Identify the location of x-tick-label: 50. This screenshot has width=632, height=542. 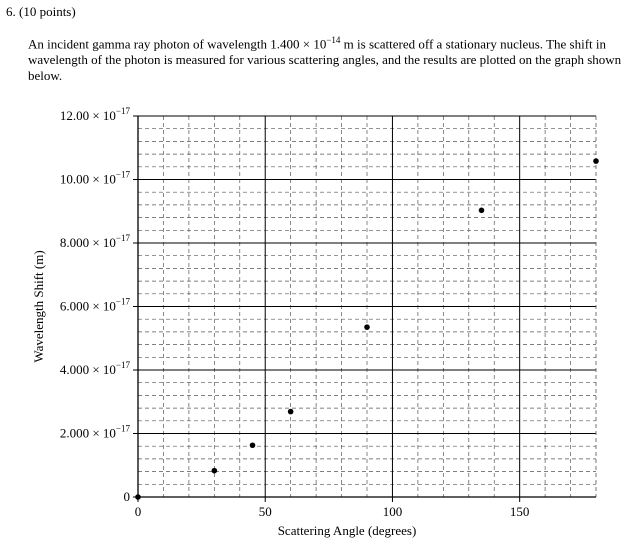
(265, 511).